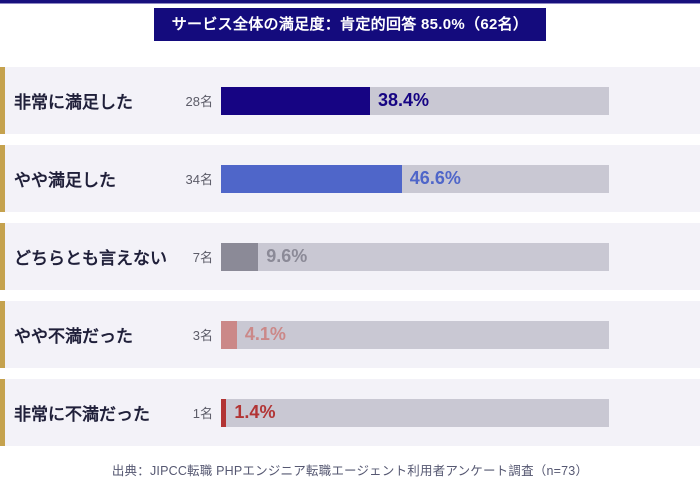 The height and width of the screenshot is (498, 700). I want to click on respondent-count: 28名, so click(199, 101).